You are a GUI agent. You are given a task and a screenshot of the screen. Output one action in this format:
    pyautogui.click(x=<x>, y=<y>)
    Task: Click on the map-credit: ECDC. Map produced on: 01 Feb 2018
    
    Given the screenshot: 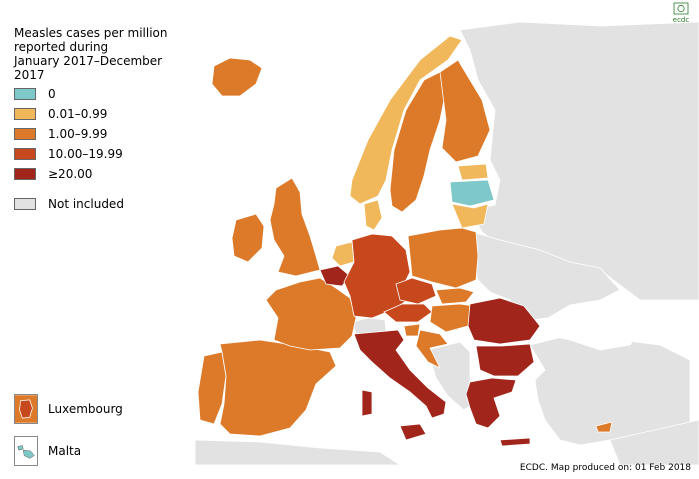 What is the action you would take?
    pyautogui.click(x=605, y=468)
    